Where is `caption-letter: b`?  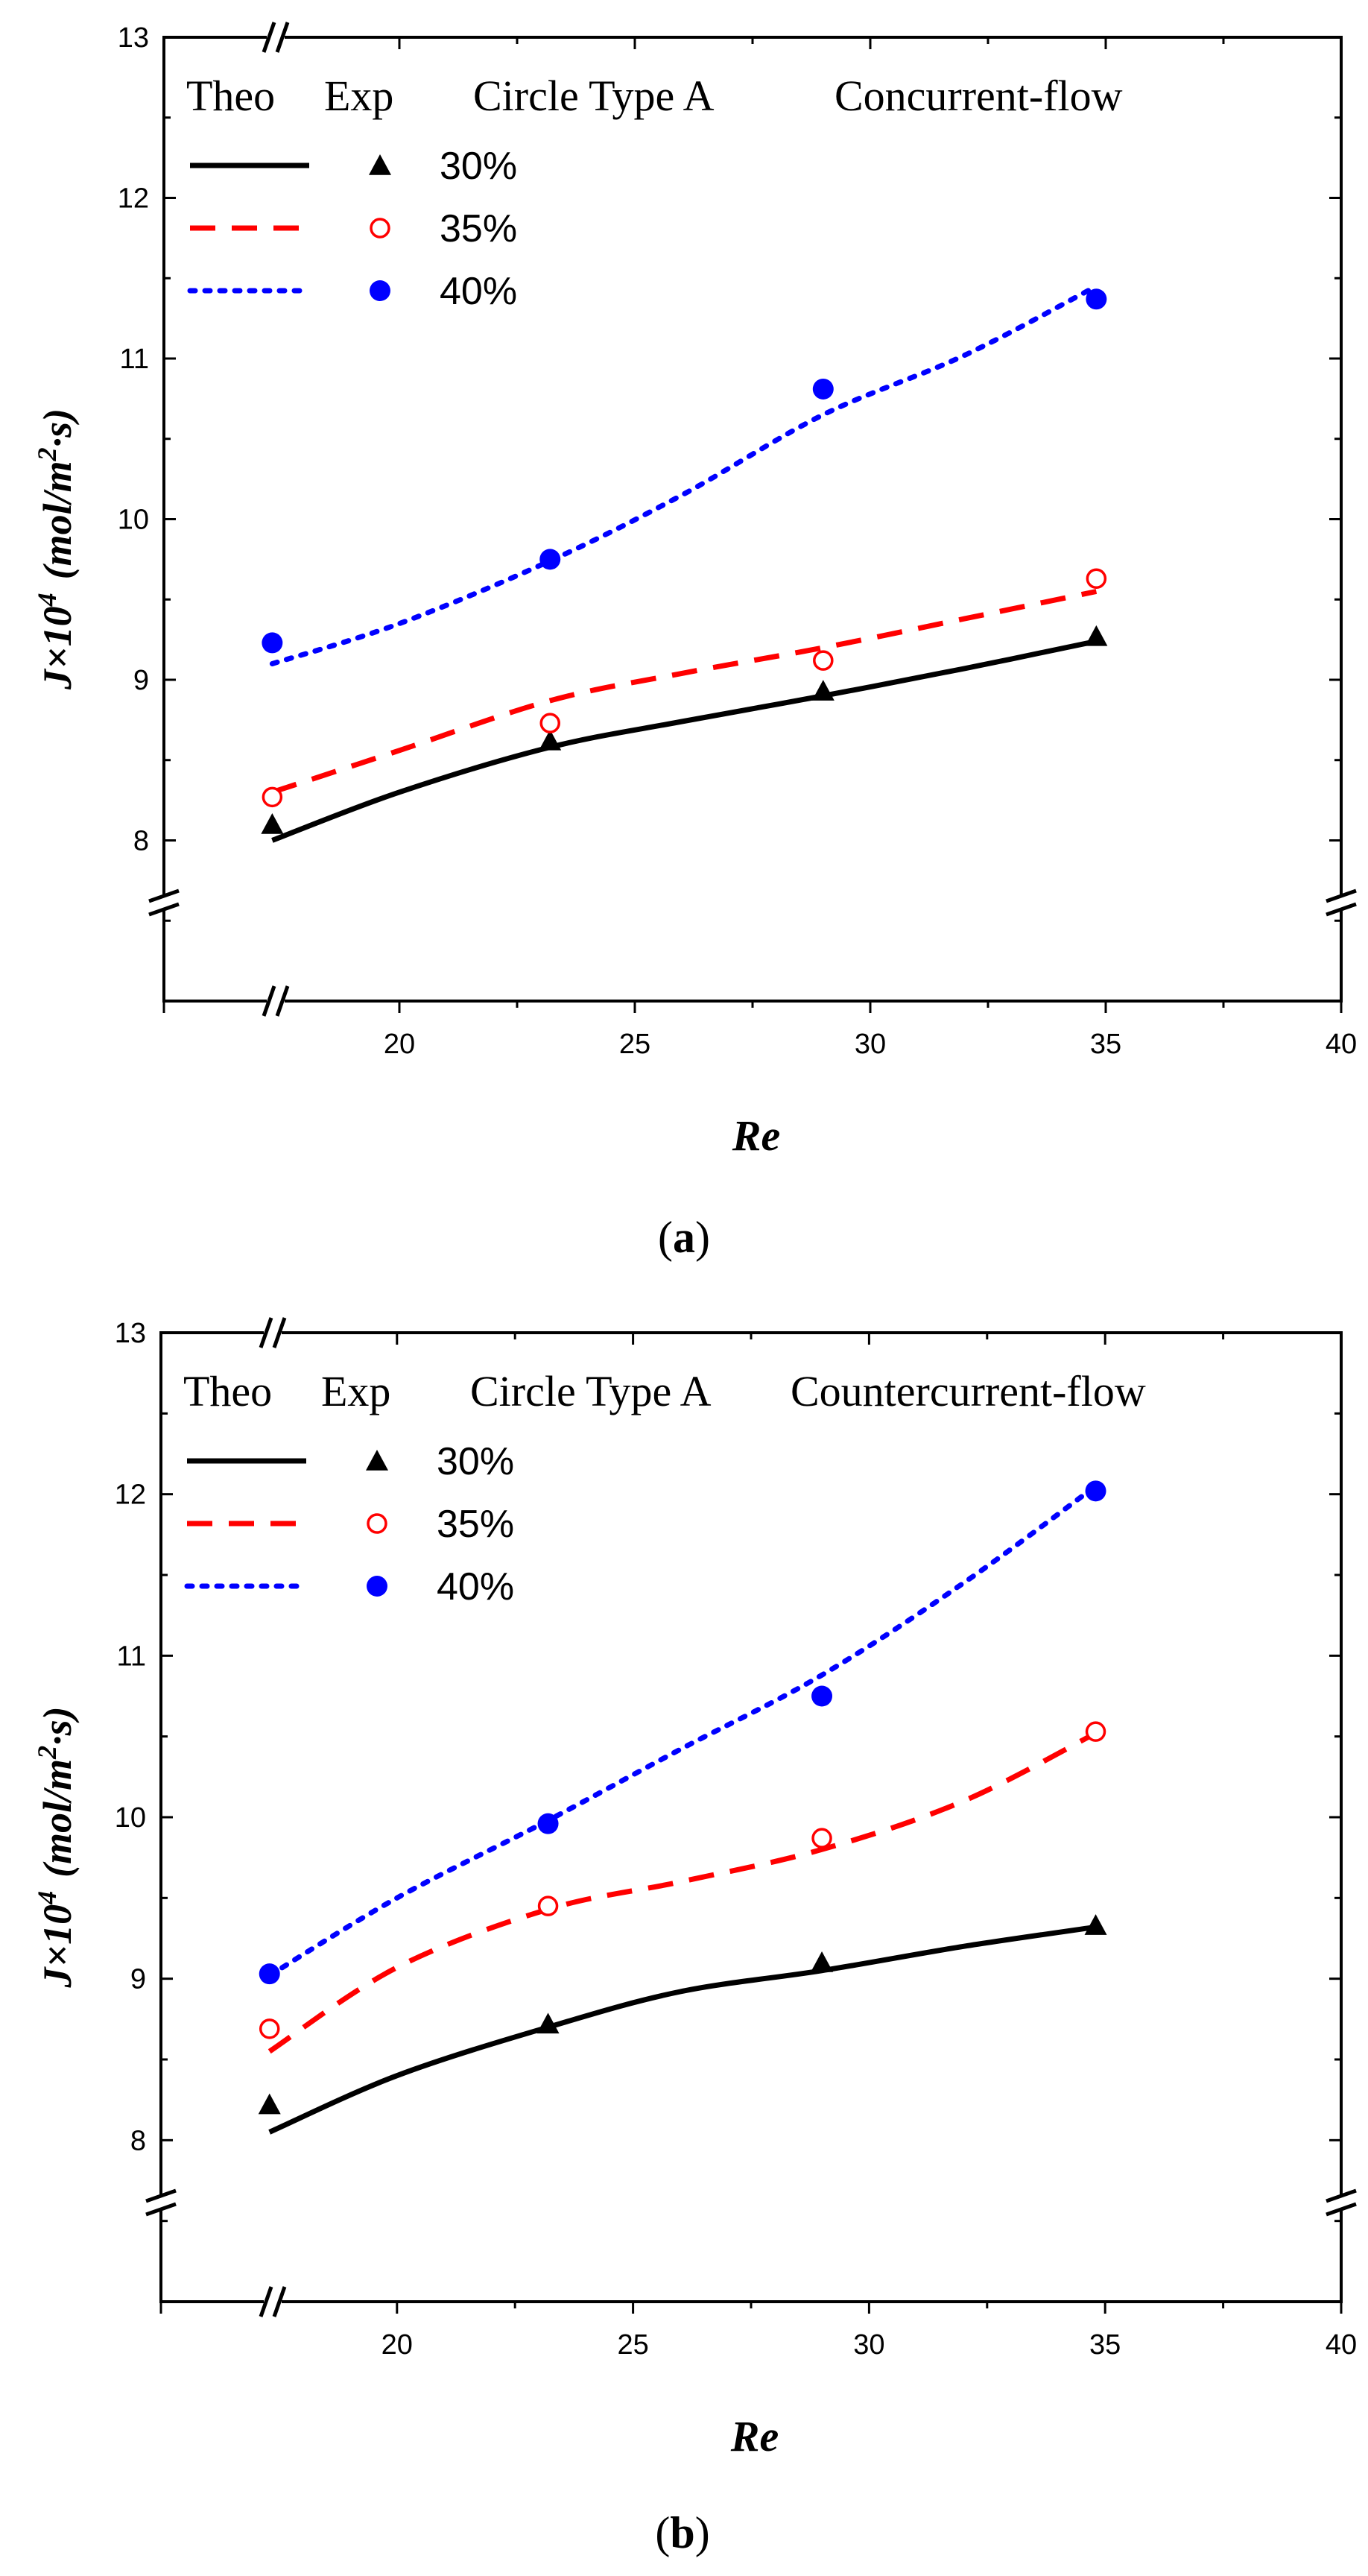
caption-letter: b is located at coordinates (682, 2532).